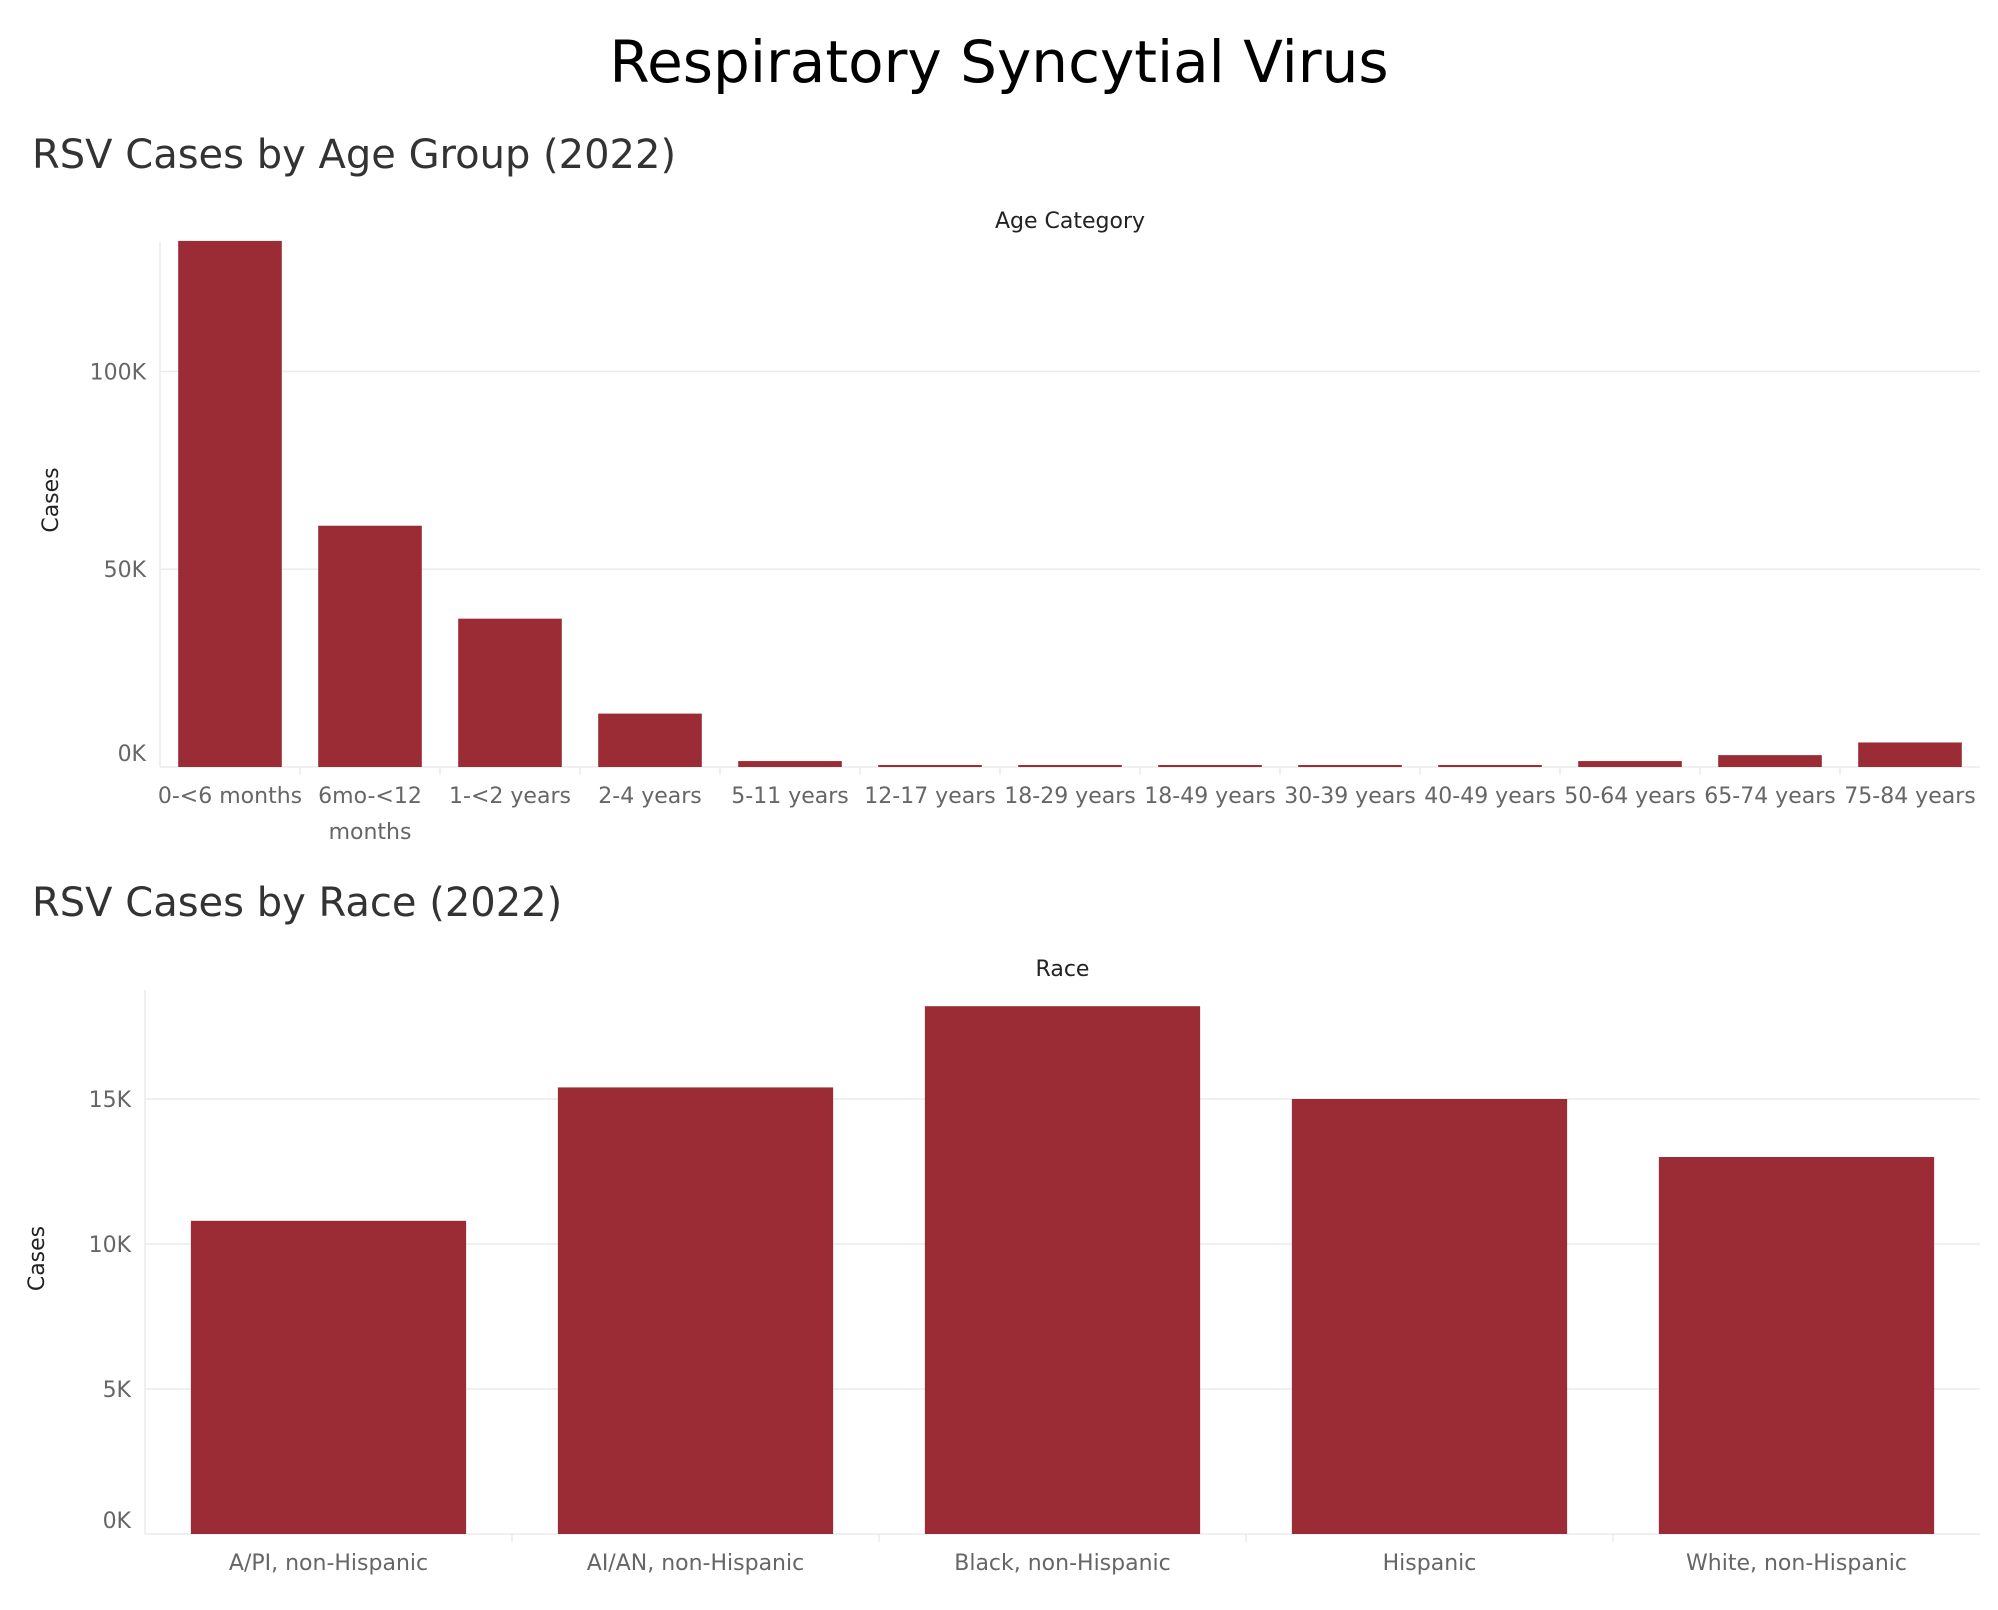 The width and height of the screenshot is (1998, 1610). I want to click on x-tick-label-line: 5-11 years, so click(789, 796).